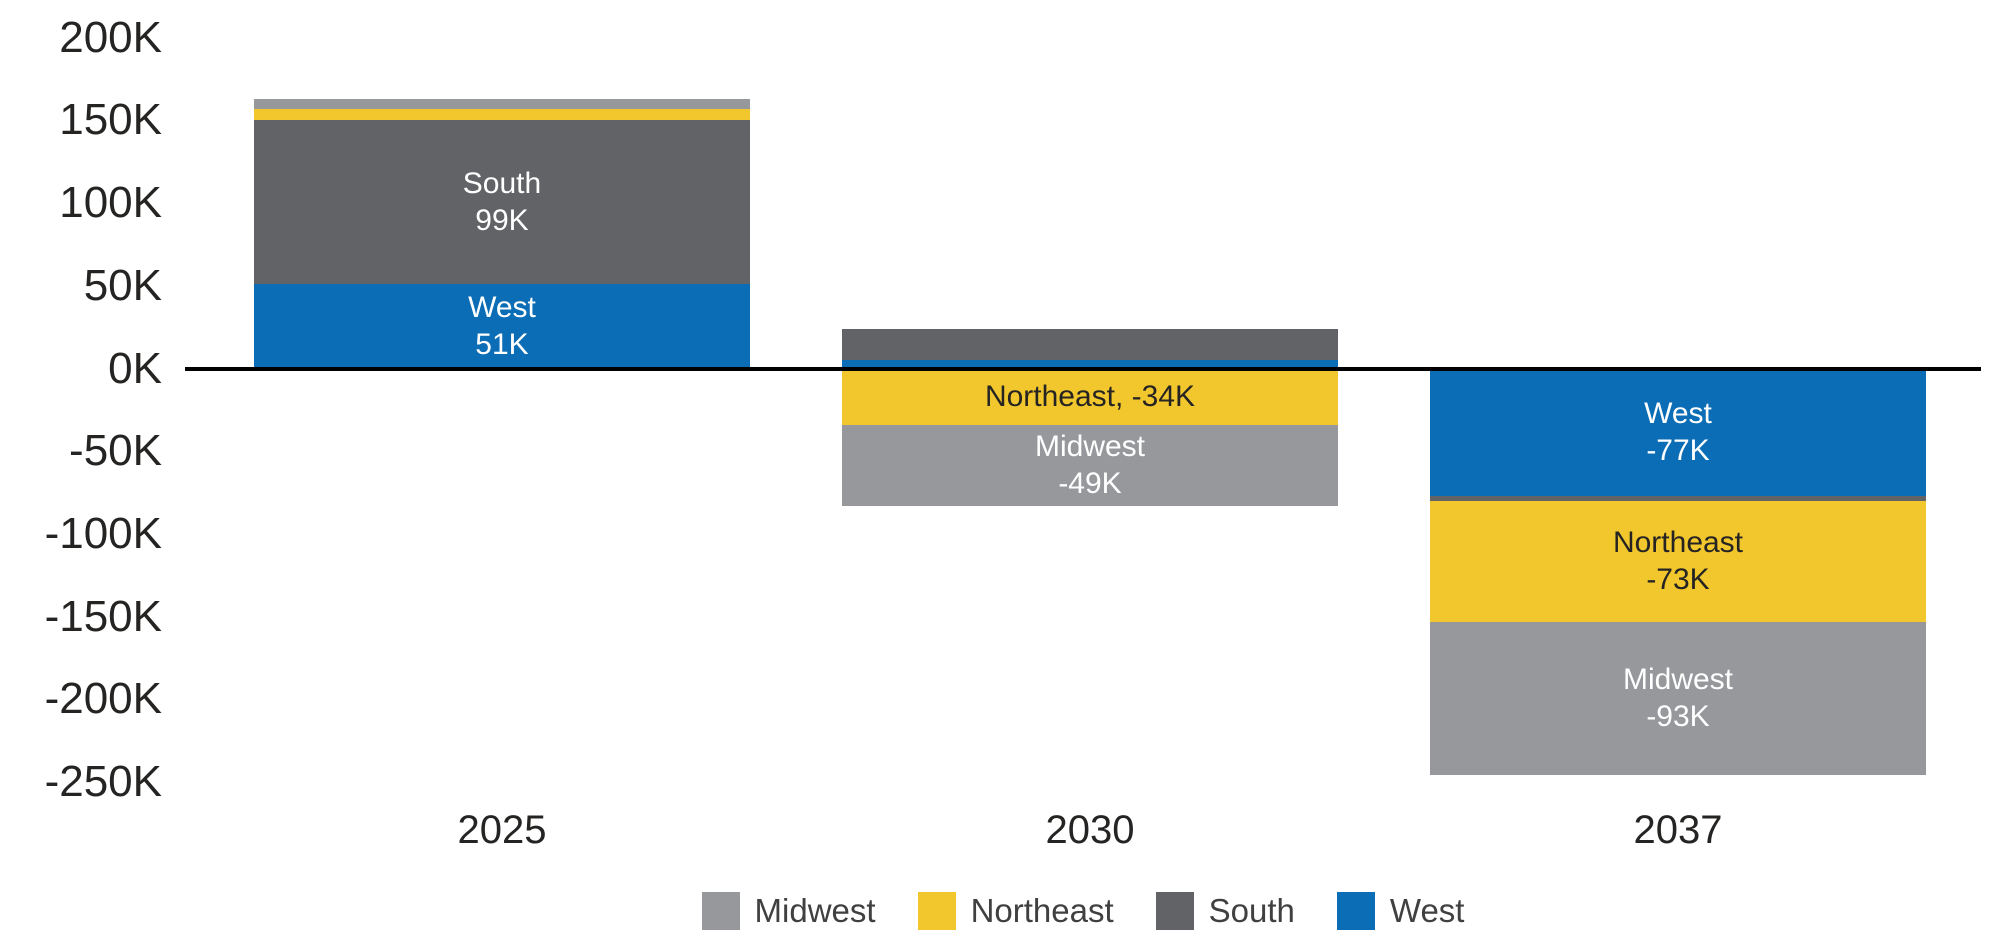  What do you see at coordinates (1678, 830) in the screenshot?
I see `x-axis-category-label: 2037` at bounding box center [1678, 830].